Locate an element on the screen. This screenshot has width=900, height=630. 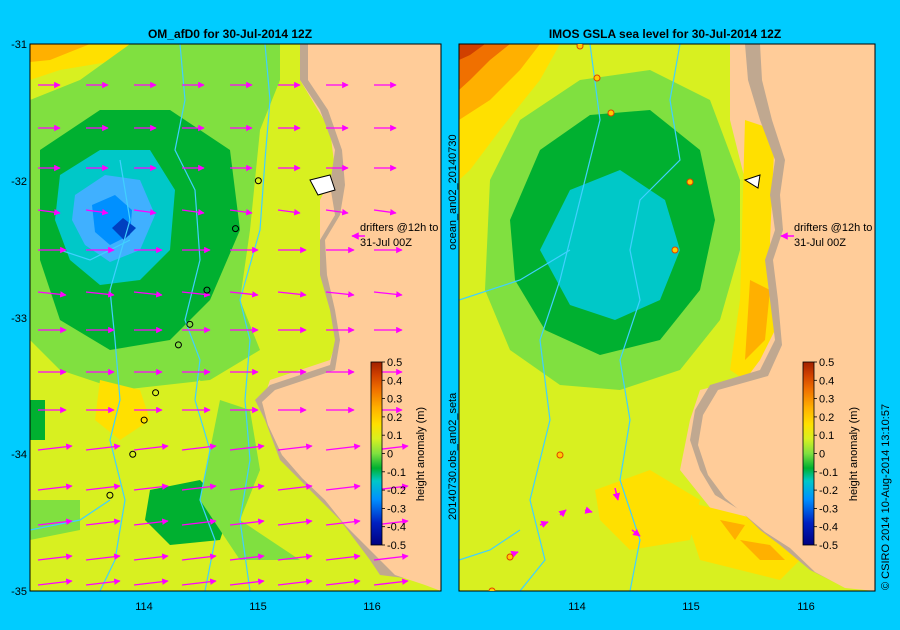
colorbar-tick-label: 0.5 is located at coordinates (394, 363).